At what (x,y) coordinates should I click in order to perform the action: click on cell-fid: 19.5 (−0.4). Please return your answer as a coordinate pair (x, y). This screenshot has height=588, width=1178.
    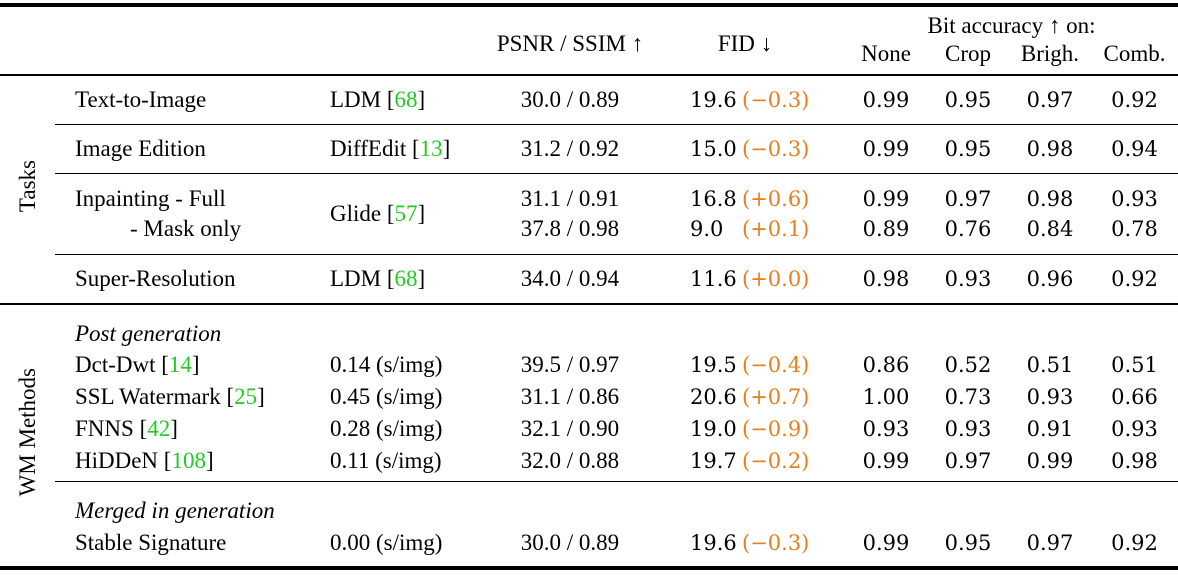
    Looking at the image, I should click on (745, 365).